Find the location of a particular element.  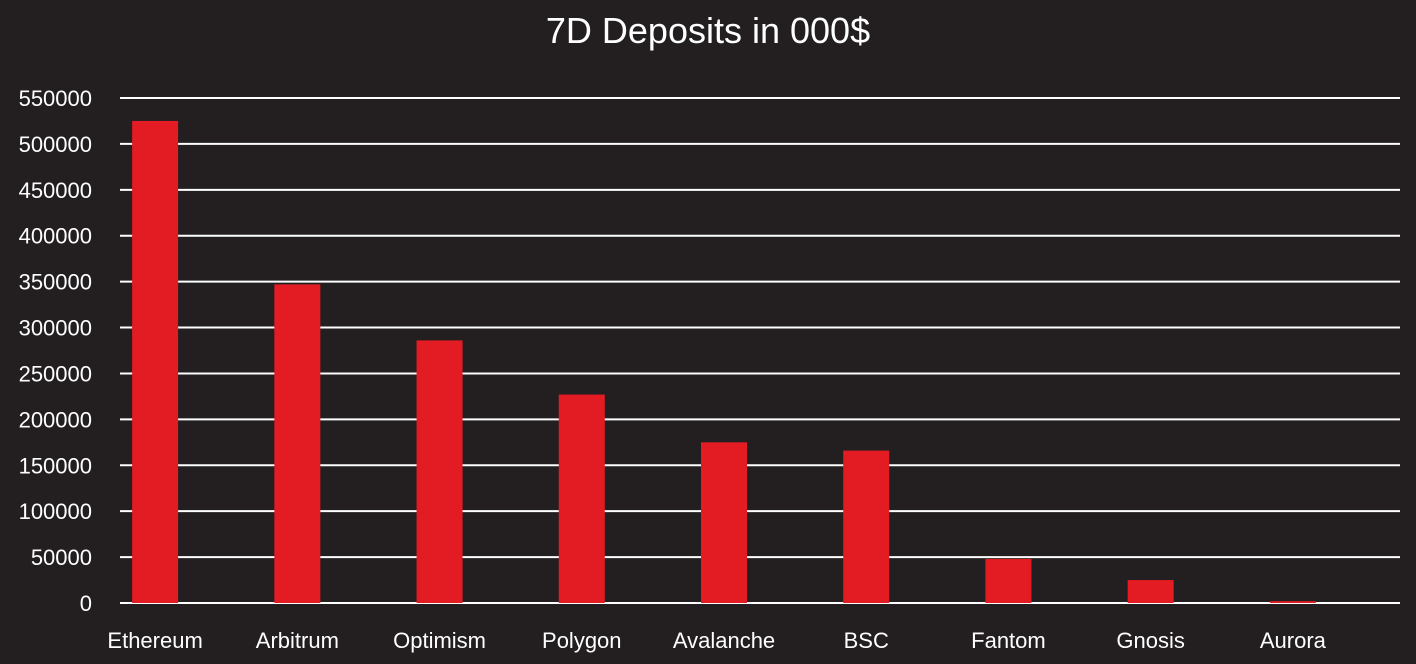

y-tick-label: 500000 is located at coordinates (55, 144).